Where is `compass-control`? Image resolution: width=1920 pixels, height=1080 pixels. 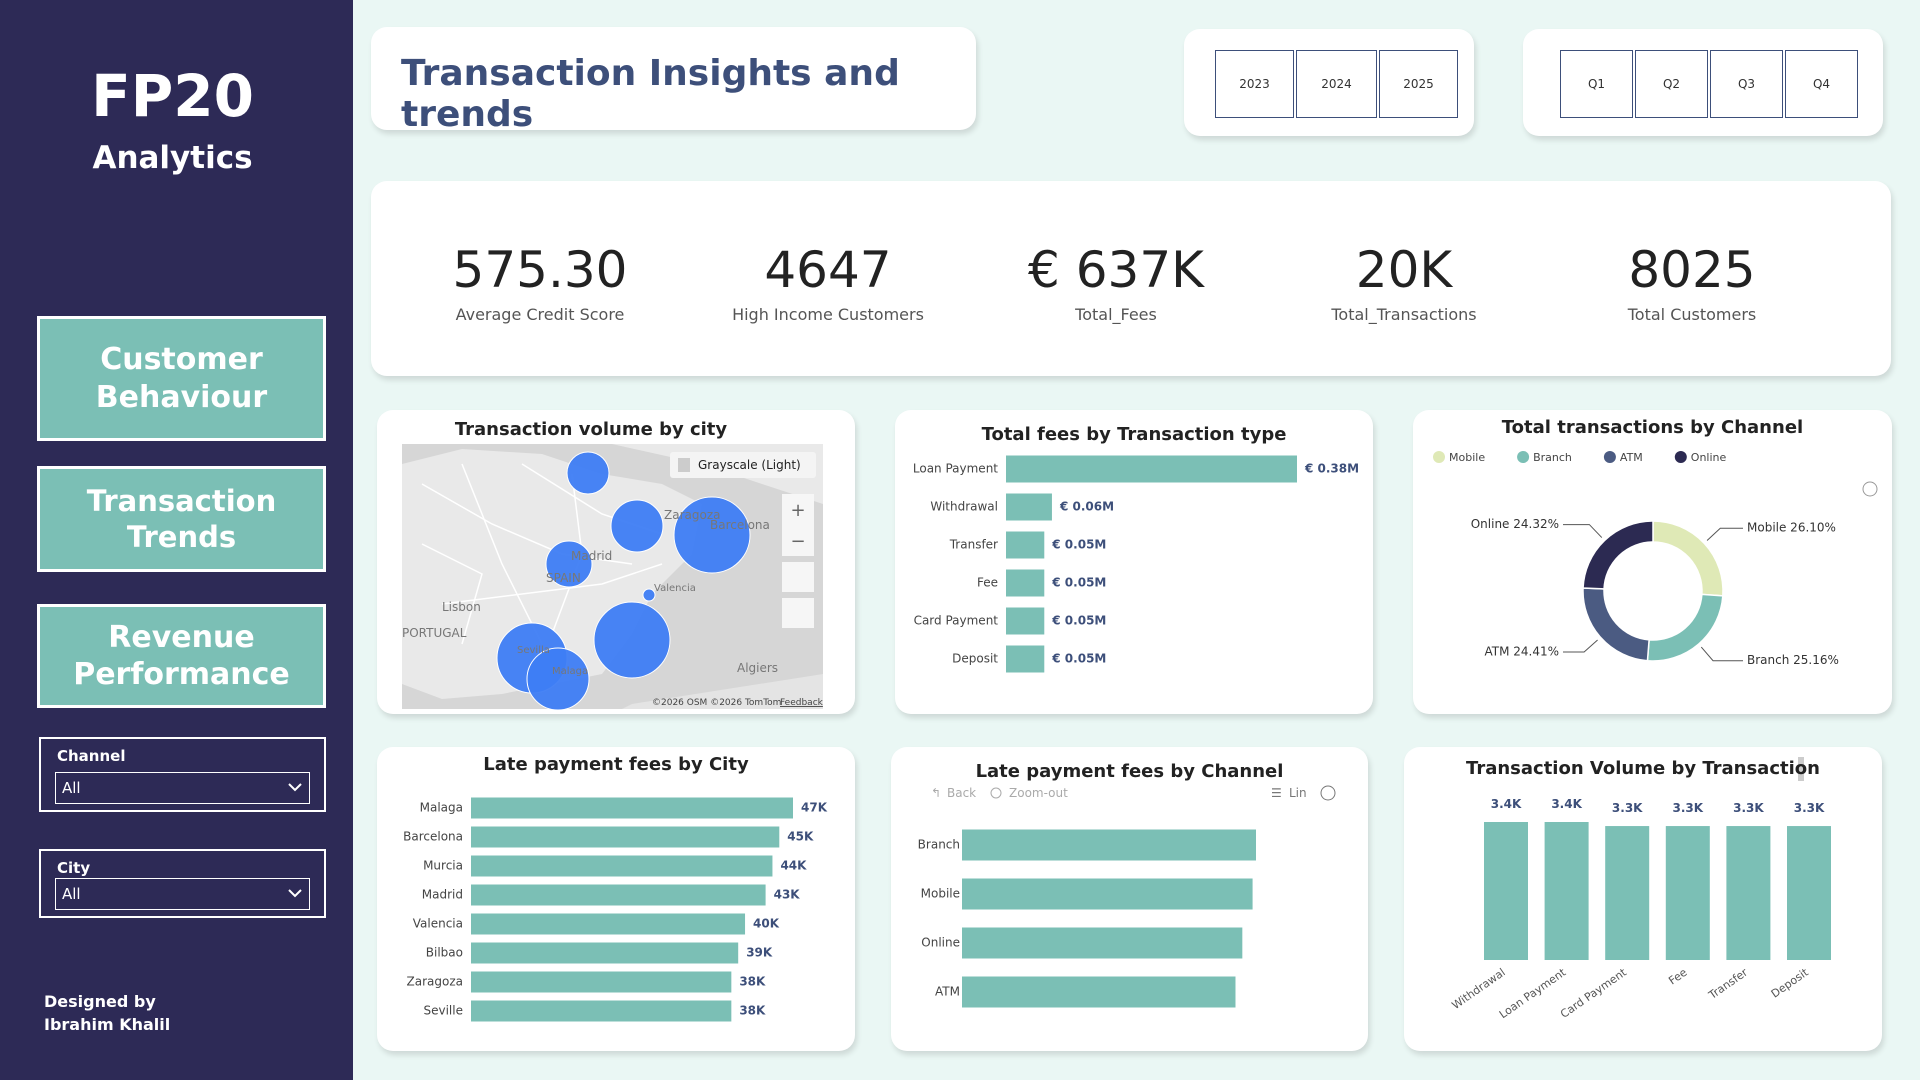 compass-control is located at coordinates (798, 613).